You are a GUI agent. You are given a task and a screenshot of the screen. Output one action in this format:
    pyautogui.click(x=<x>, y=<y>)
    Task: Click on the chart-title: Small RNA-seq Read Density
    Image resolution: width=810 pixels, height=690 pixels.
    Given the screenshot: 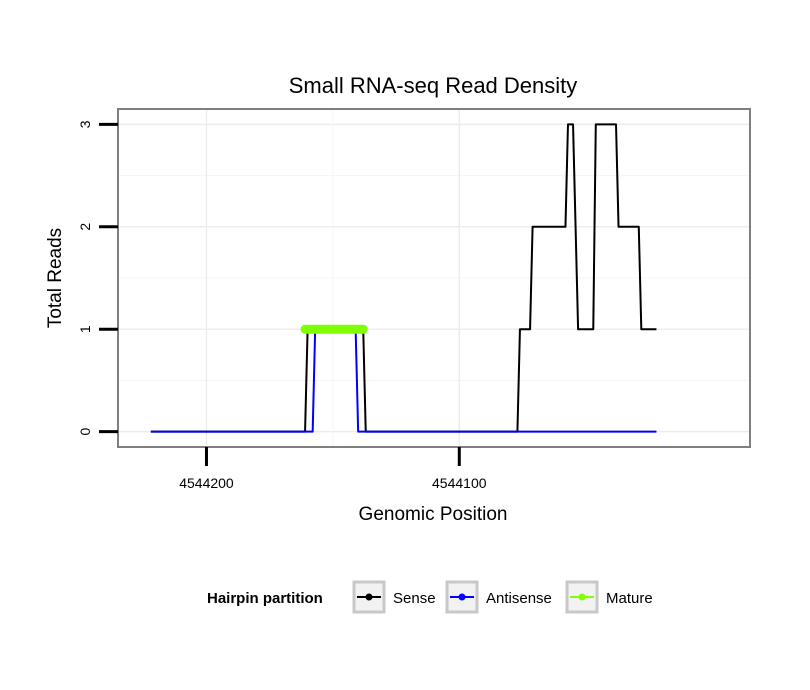 What is the action you would take?
    pyautogui.click(x=433, y=85)
    